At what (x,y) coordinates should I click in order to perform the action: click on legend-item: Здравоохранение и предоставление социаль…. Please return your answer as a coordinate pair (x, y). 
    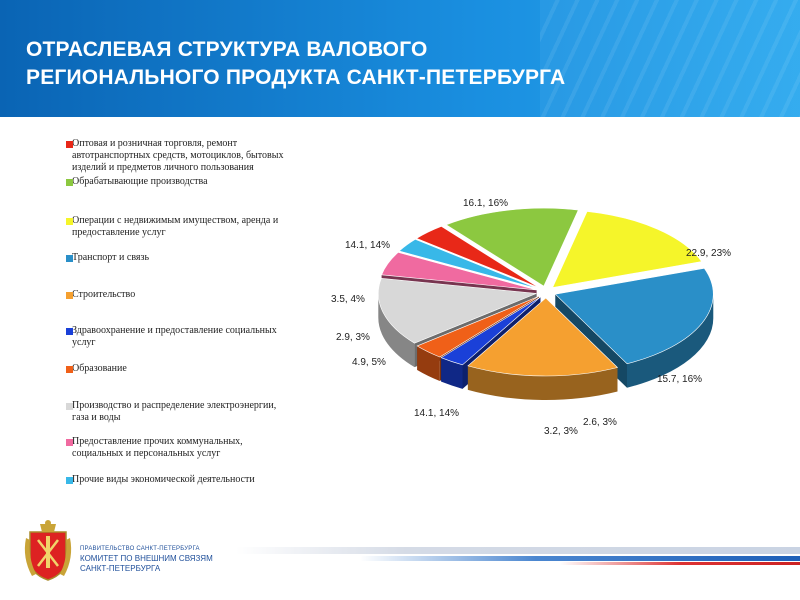
    Looking at the image, I should click on (178, 337).